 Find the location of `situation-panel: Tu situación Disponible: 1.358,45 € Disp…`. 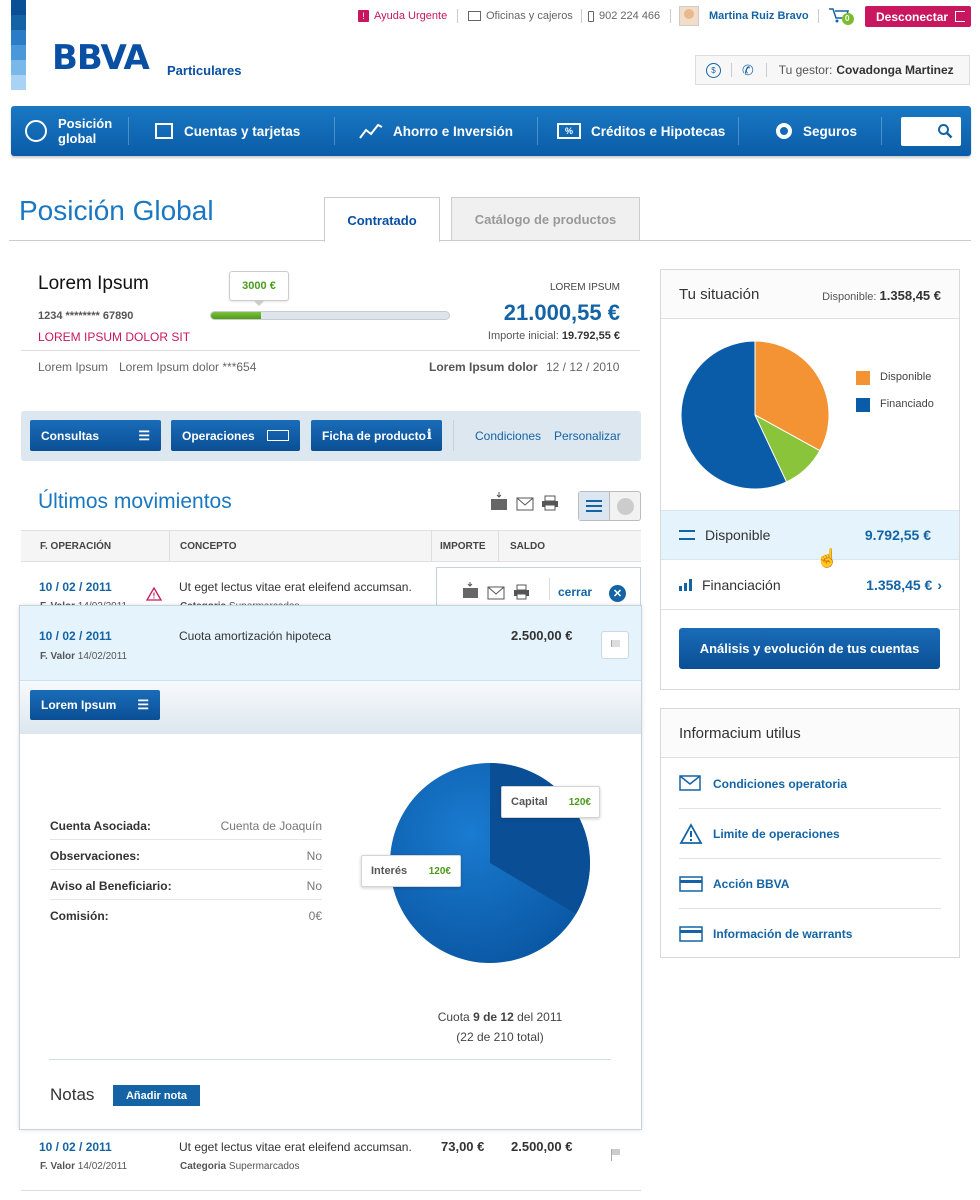

situation-panel: Tu situación Disponible: 1.358,45 € Disp… is located at coordinates (810, 479).